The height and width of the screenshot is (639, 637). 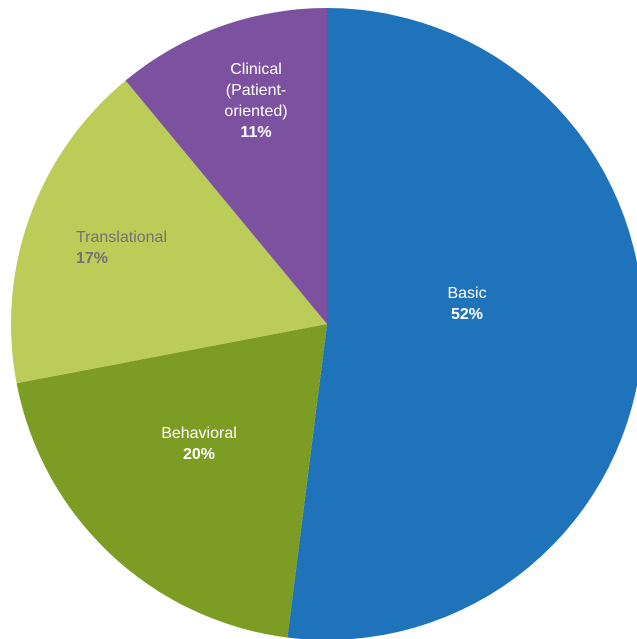 What do you see at coordinates (466, 304) in the screenshot?
I see `slice-label-0: Basic 52%` at bounding box center [466, 304].